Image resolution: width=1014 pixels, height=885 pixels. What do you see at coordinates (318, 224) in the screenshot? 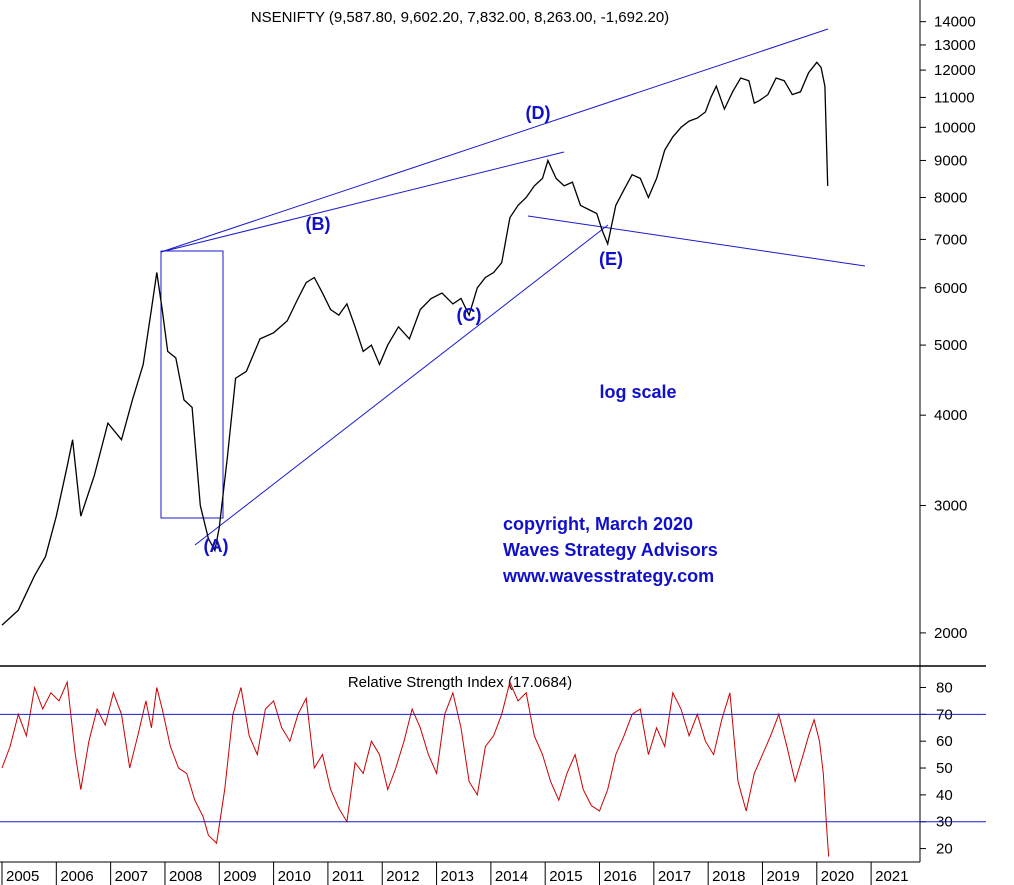
I see `wave-label-b: (B)` at bounding box center [318, 224].